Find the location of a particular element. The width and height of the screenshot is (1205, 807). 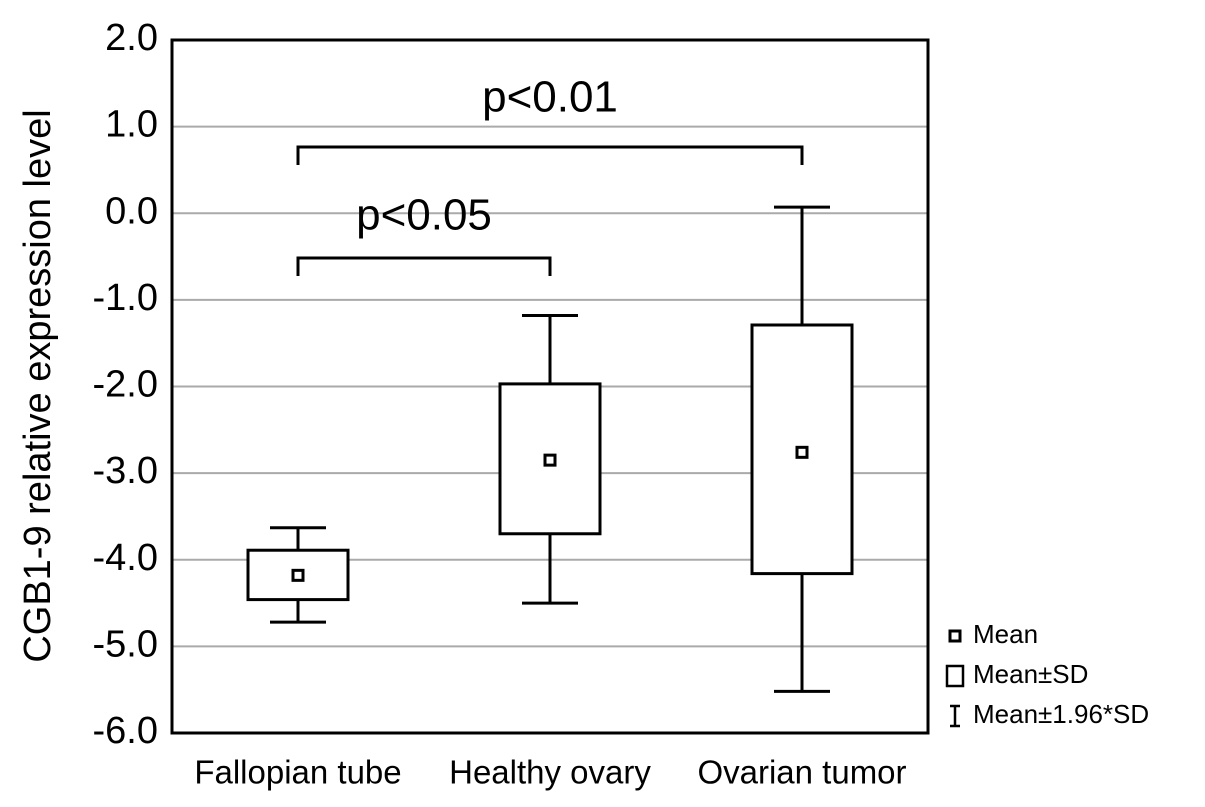

legend-label: Mean±SD is located at coordinates (1030, 674).